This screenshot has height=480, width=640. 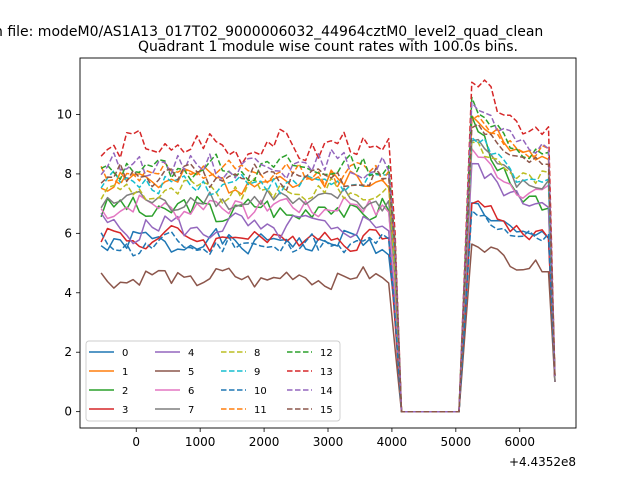 What do you see at coordinates (125, 372) in the screenshot?
I see `legend-label-1: 1` at bounding box center [125, 372].